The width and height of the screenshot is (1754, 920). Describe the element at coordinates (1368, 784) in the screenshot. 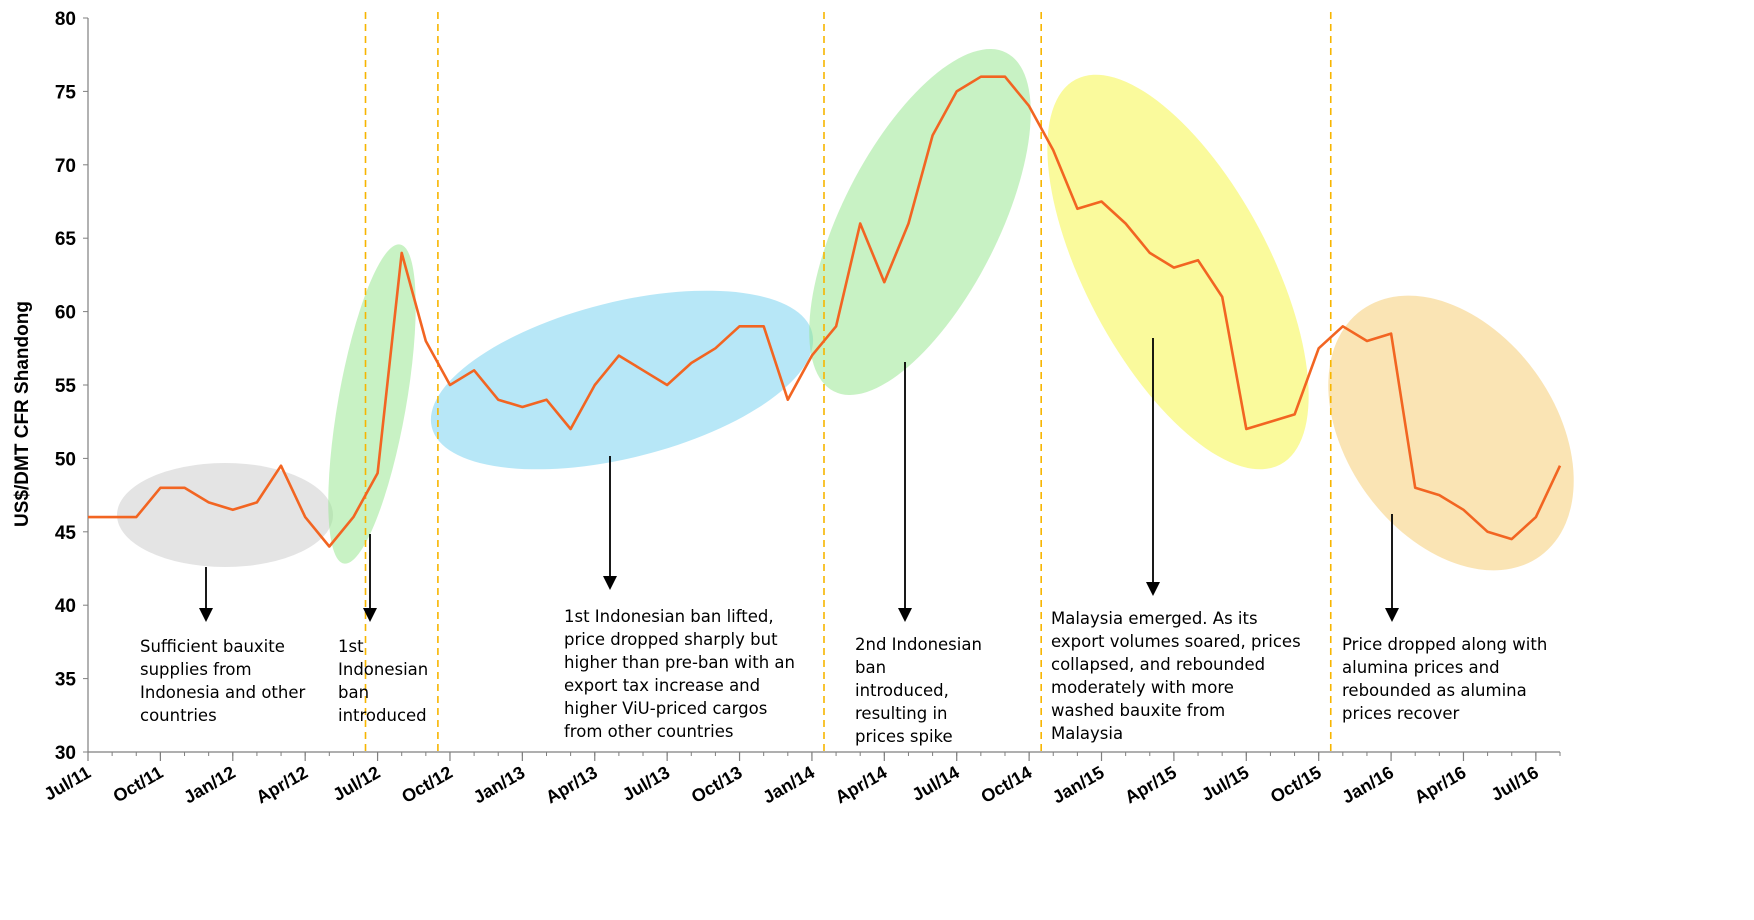

I see `x-tick-label: Jan/16` at that location.